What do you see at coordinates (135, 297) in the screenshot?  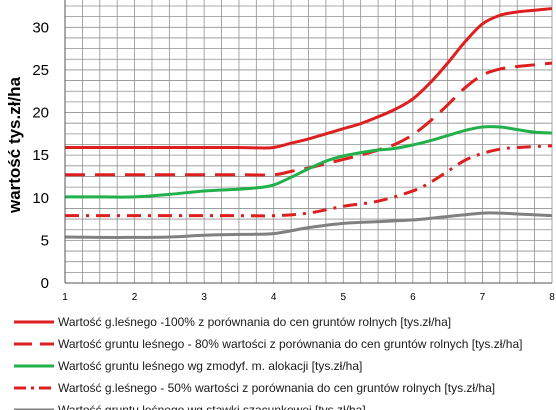 I see `x-tick-label: 2` at bounding box center [135, 297].